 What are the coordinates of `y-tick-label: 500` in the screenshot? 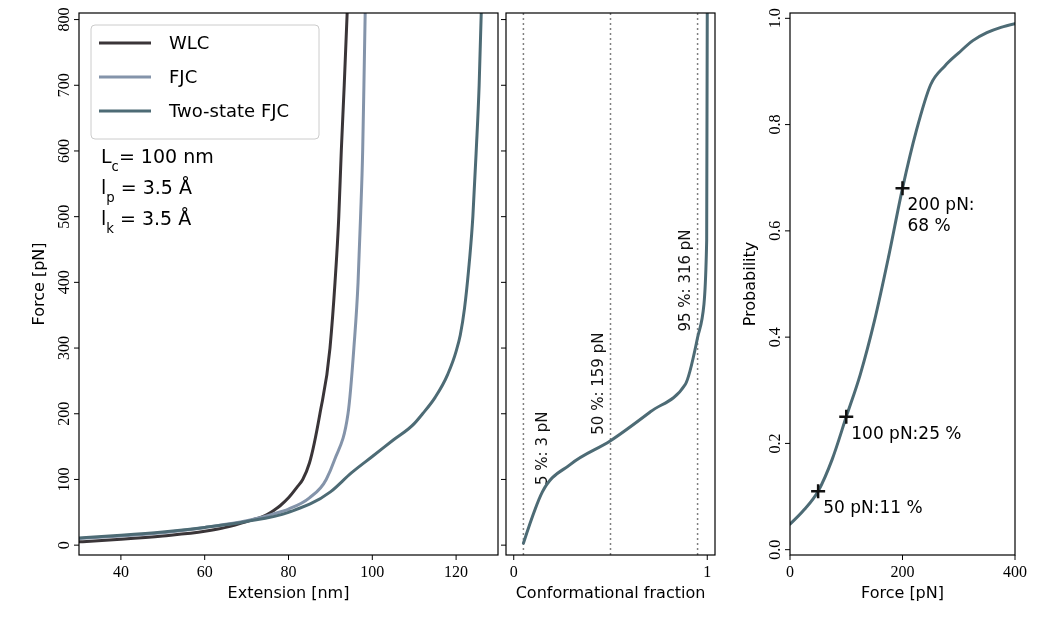 It's located at (63, 216).